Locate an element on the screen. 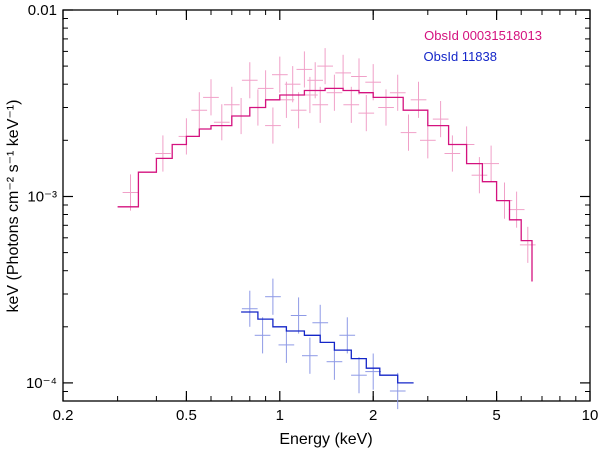 The image size is (600, 452). y-tick-label: 10⁻⁴ is located at coordinates (41, 383).